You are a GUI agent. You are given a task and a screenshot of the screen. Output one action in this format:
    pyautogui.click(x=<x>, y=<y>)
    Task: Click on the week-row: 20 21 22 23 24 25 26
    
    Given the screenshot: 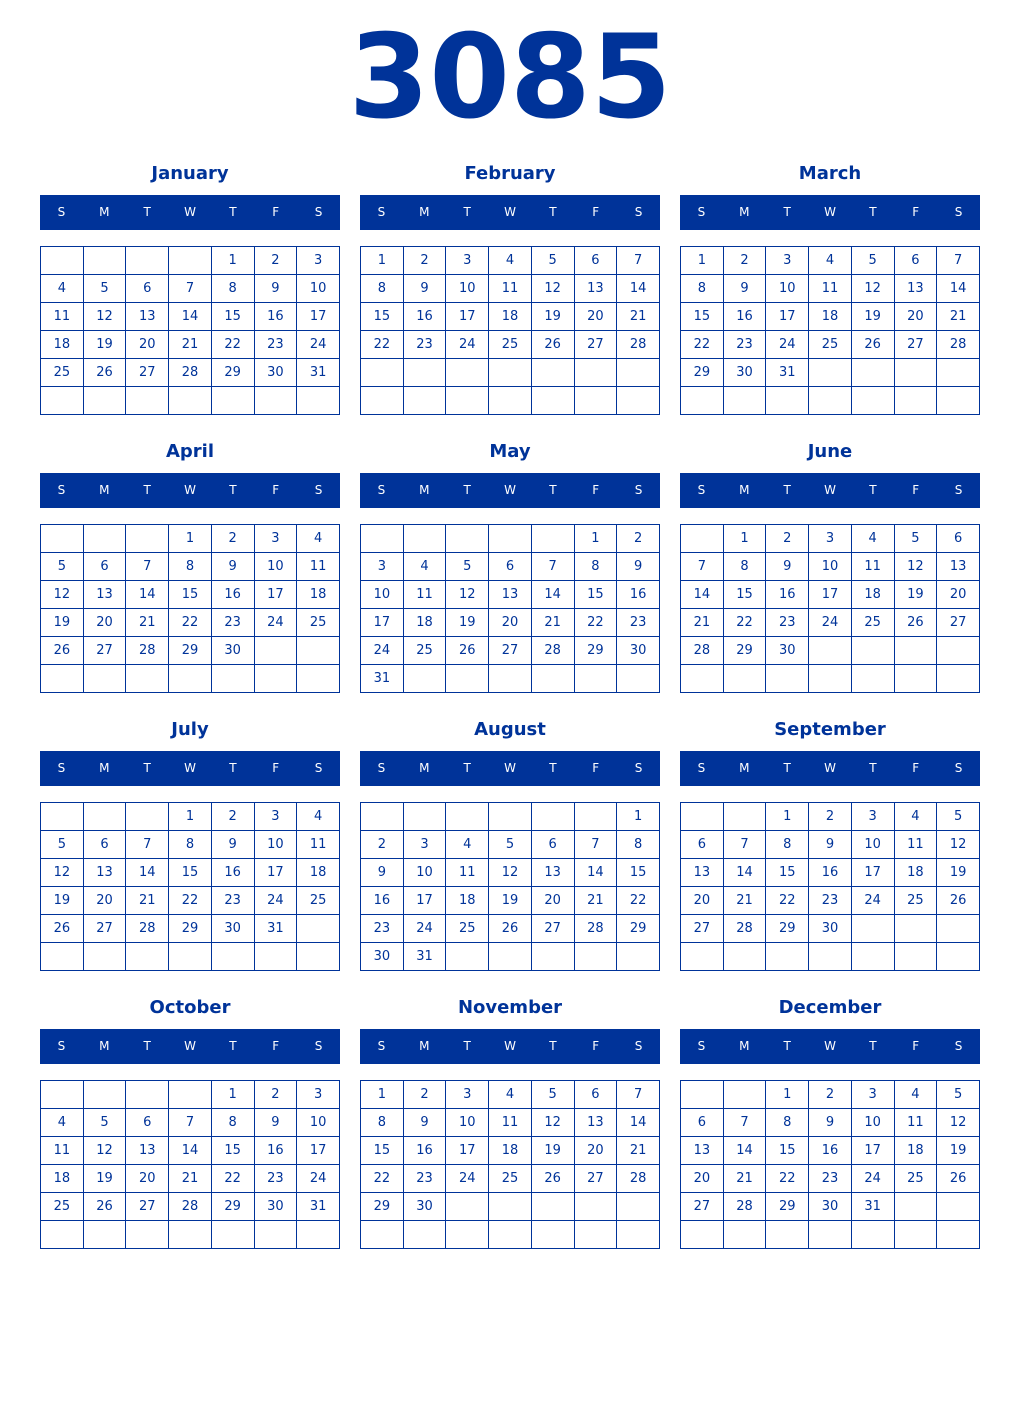 What is the action you would take?
    pyautogui.click(x=830, y=900)
    